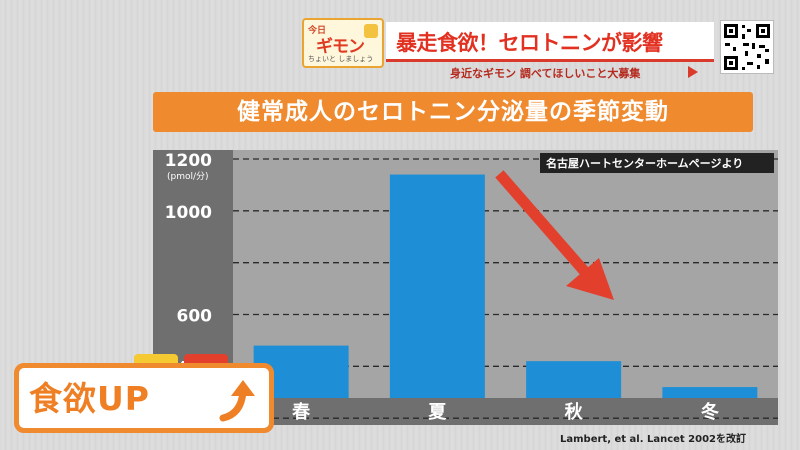 The height and width of the screenshot is (450, 800). I want to click on logo-decoration, so click(371, 31).